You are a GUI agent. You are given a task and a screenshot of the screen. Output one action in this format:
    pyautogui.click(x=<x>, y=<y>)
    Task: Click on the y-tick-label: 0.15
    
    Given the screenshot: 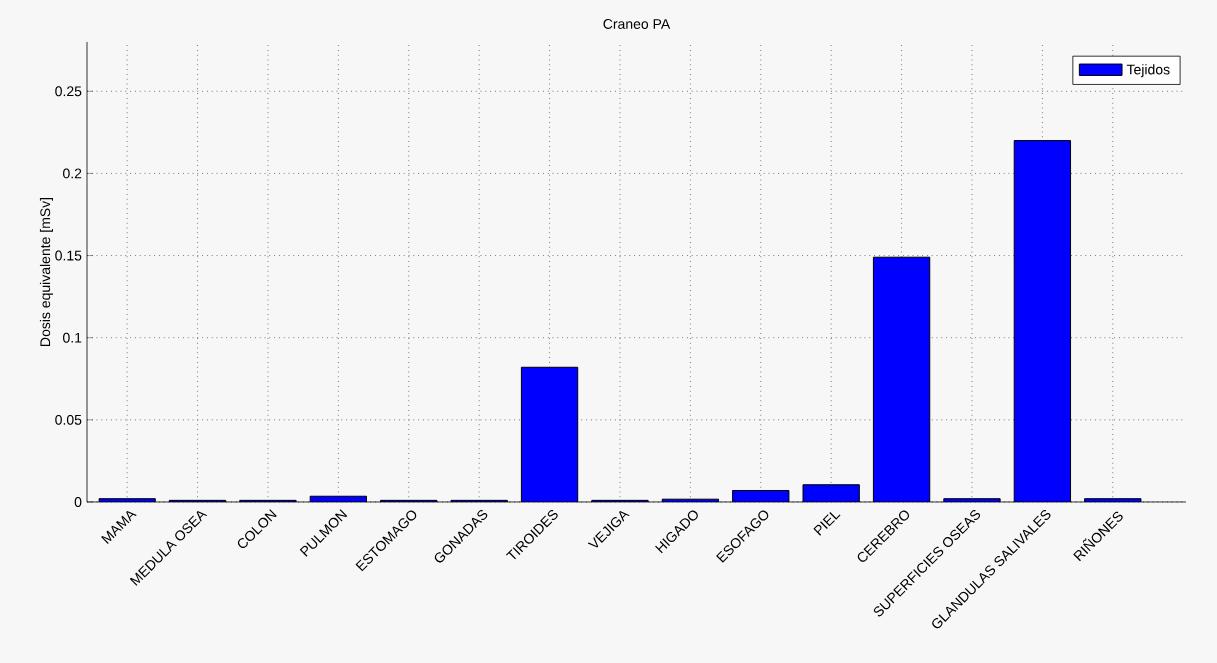 What is the action you would take?
    pyautogui.click(x=68, y=255)
    